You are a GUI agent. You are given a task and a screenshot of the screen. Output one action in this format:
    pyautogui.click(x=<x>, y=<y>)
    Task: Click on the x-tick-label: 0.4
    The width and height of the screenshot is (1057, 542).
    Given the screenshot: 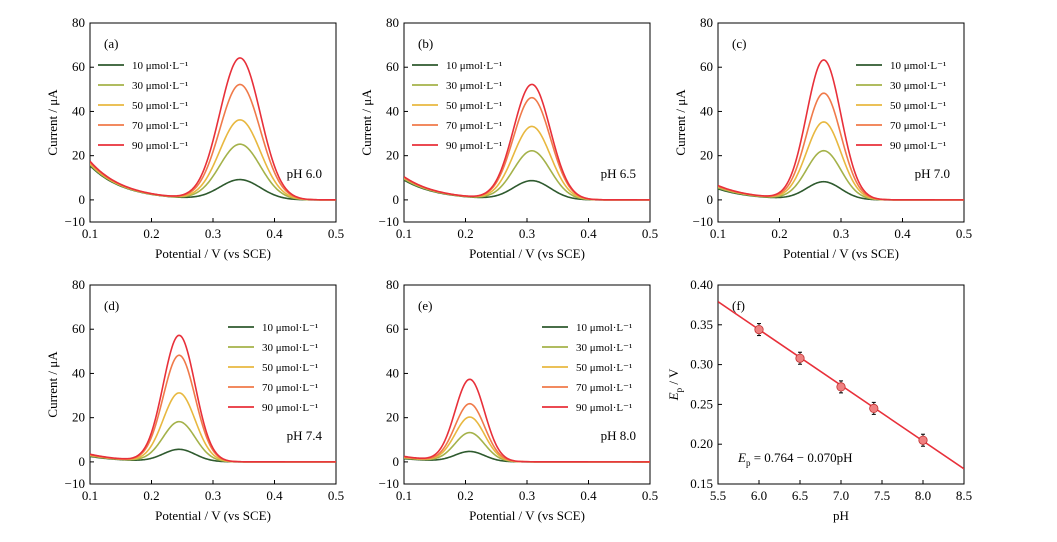 What is the action you would take?
    pyautogui.click(x=588, y=495)
    